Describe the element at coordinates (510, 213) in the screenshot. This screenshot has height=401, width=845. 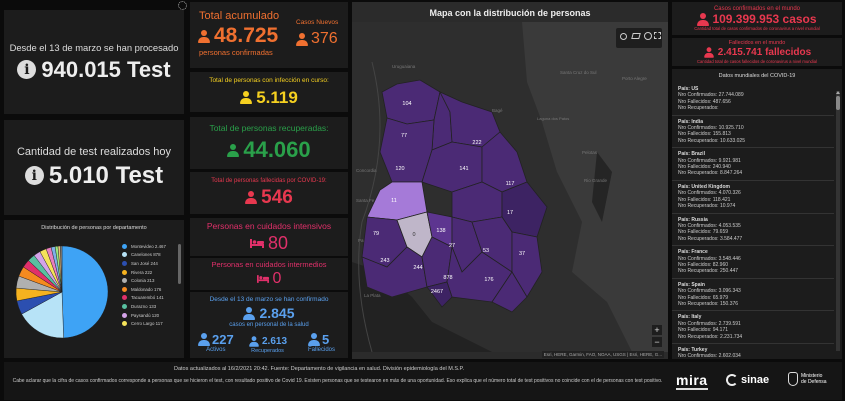
I see `map-dept-label: 17` at that location.